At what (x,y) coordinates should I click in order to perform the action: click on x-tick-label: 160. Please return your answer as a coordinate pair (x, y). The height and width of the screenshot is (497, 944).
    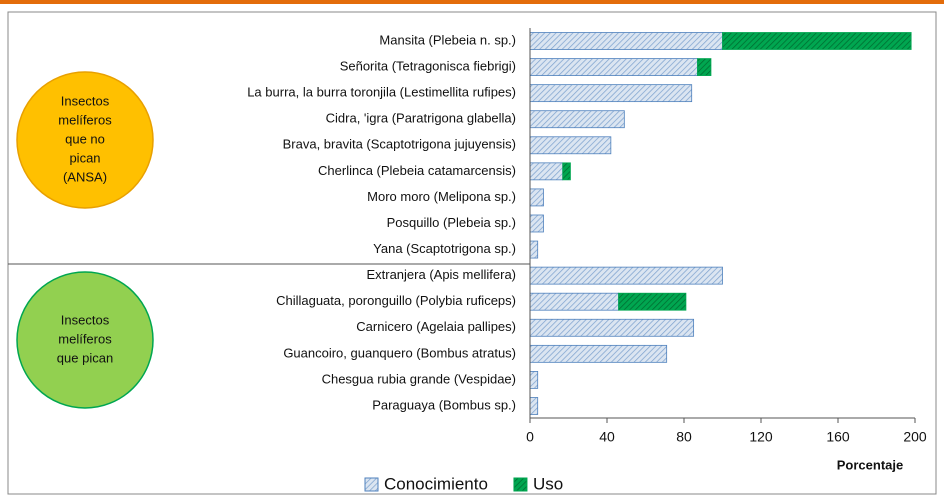
    Looking at the image, I should click on (838, 437).